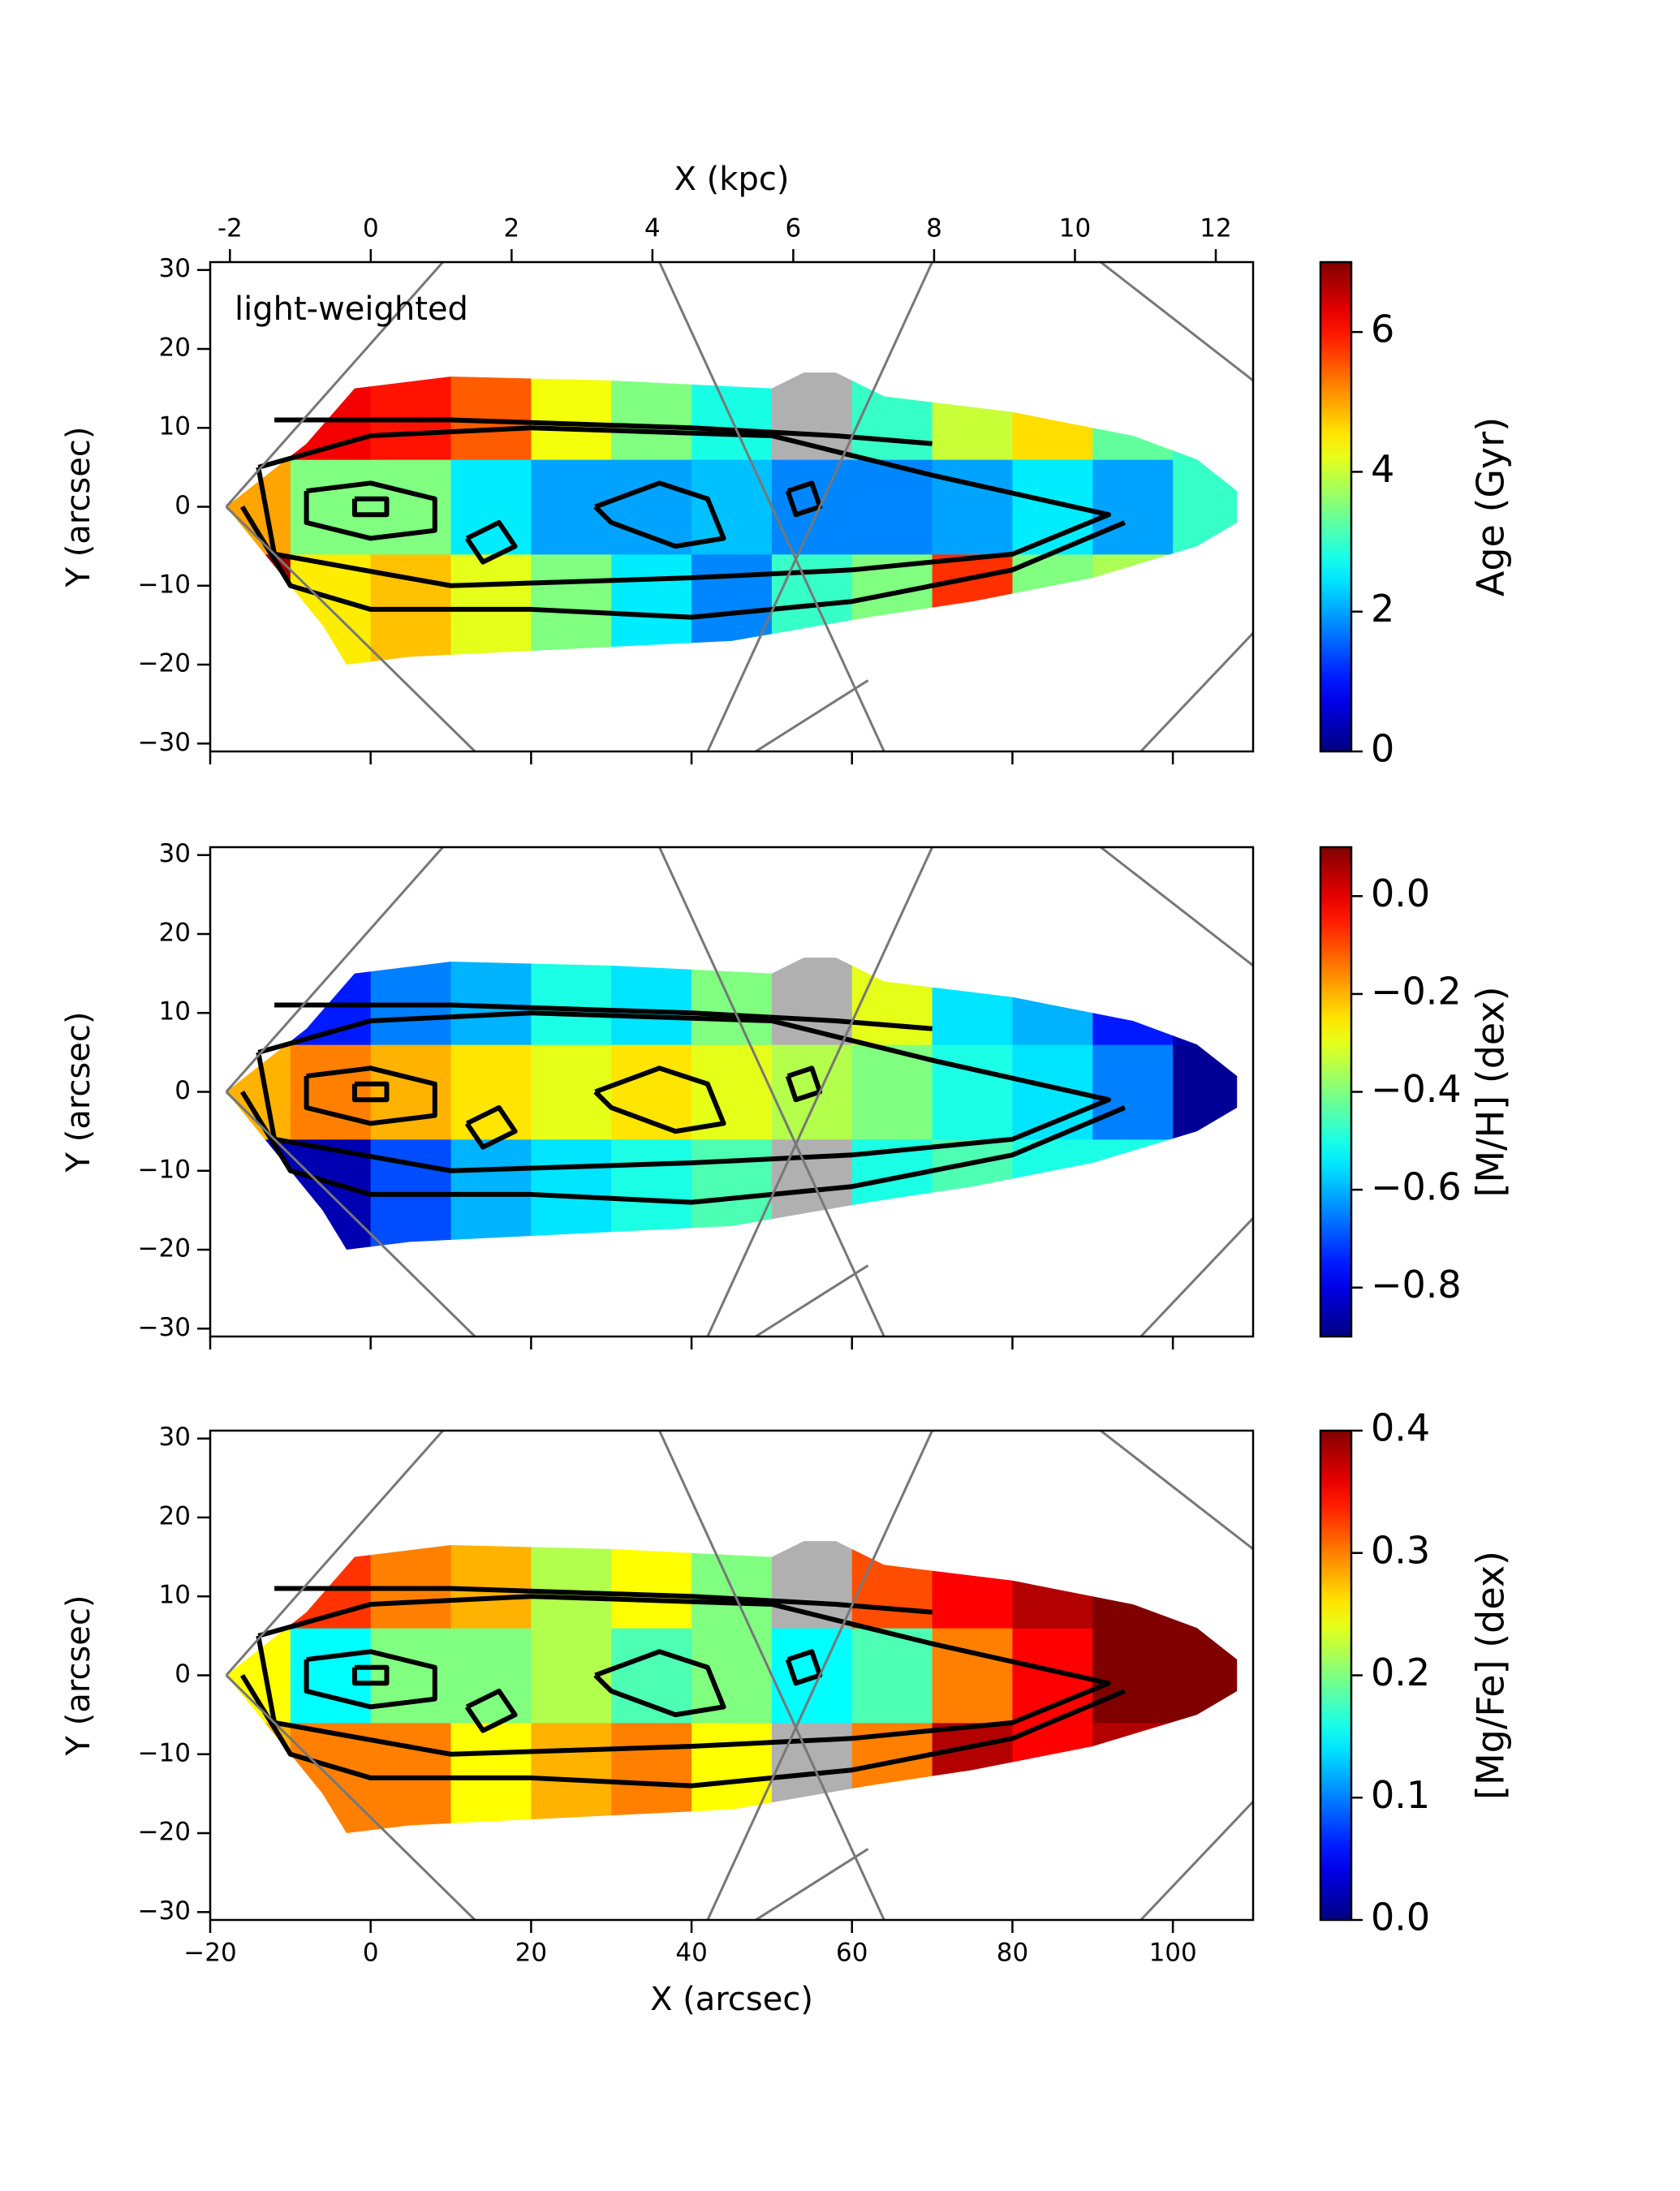 This screenshot has width=1680, height=2191. I want to click on colorbar-tick-label: −0.4, so click(1417, 1089).